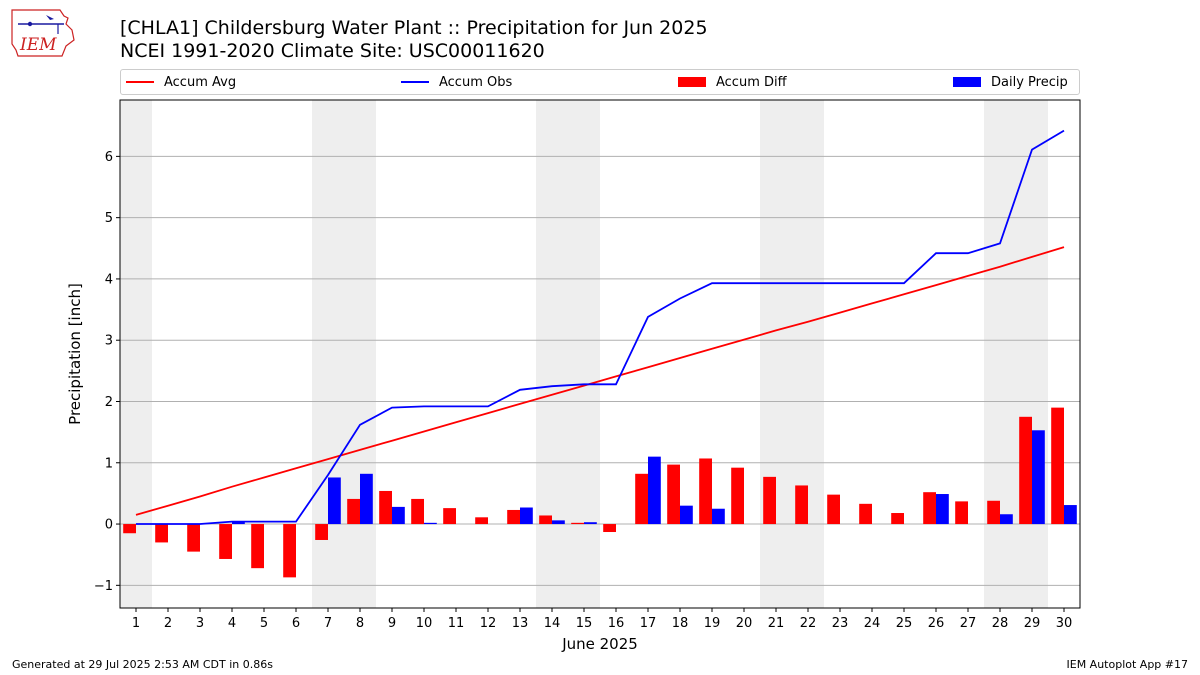  I want to click on legend-swatch-daily-precip, so click(967, 82).